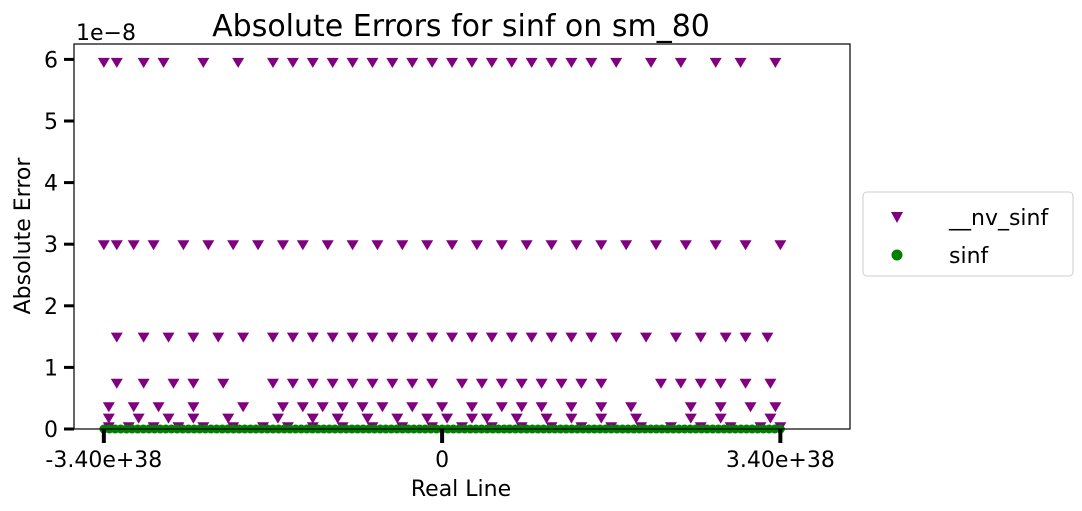  What do you see at coordinates (780, 460) in the screenshot?
I see `x-tick-label-2: 3.40e+38` at bounding box center [780, 460].